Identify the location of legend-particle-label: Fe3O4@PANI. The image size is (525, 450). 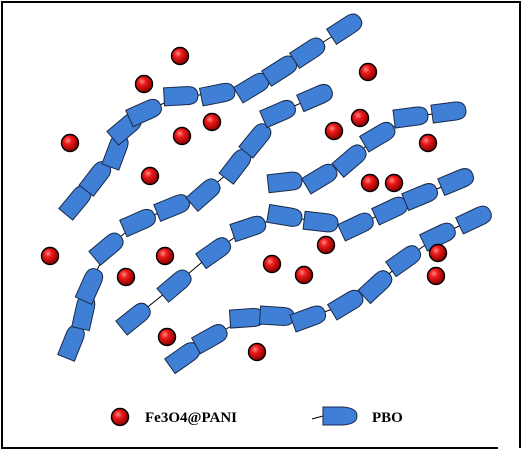
(191, 418).